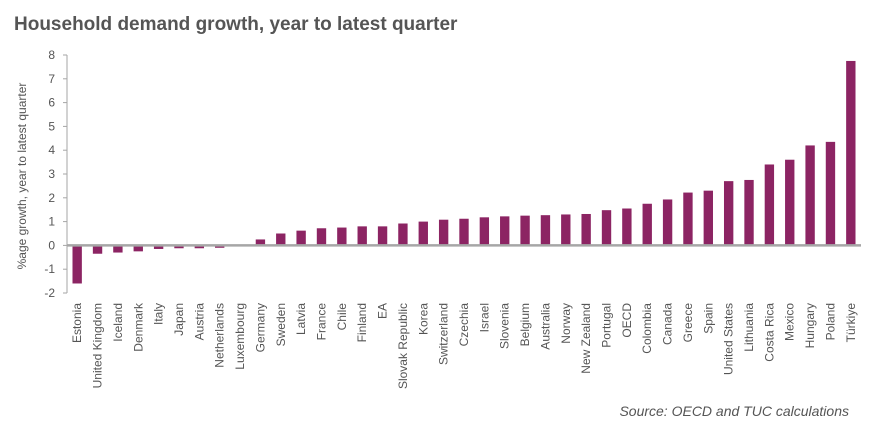 The height and width of the screenshot is (443, 883). I want to click on x-tick-label: Luxembourg, so click(240, 336).